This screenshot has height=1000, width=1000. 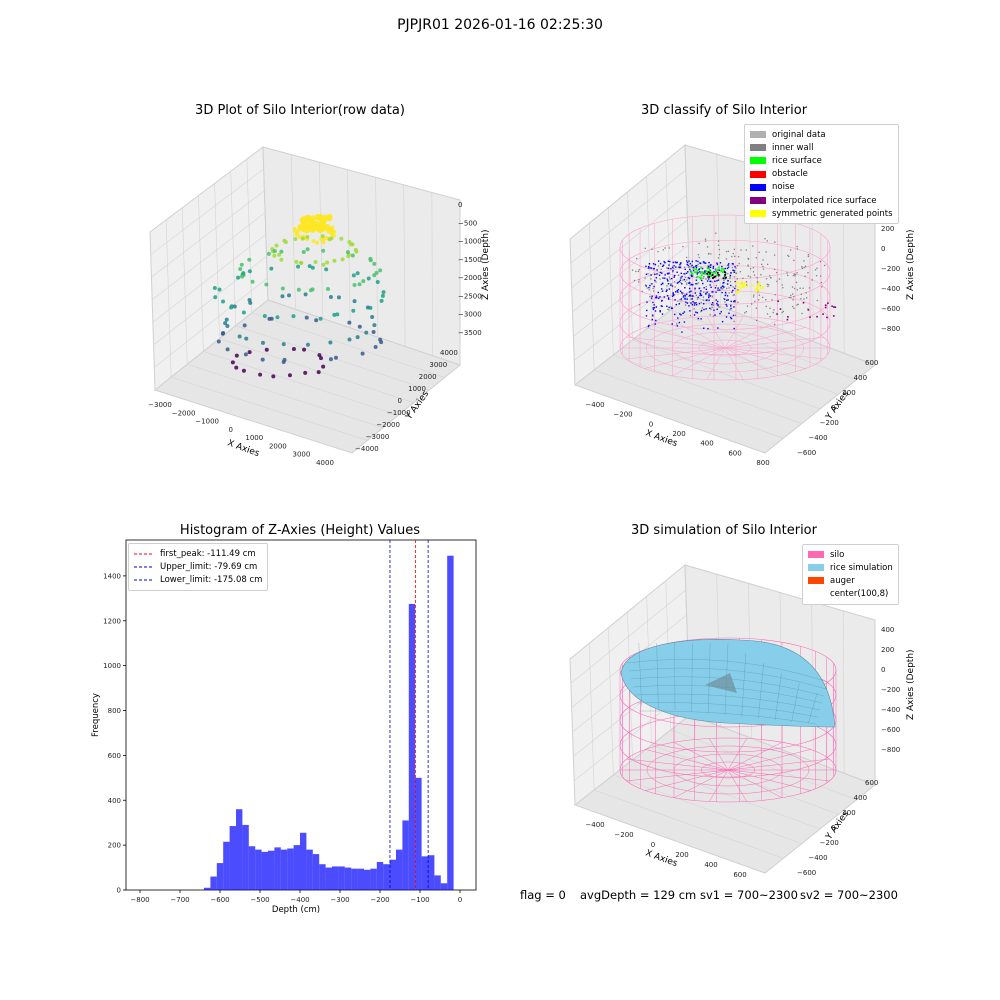 I want to click on plot4-silo-floor-ring, so click(x=728, y=770).